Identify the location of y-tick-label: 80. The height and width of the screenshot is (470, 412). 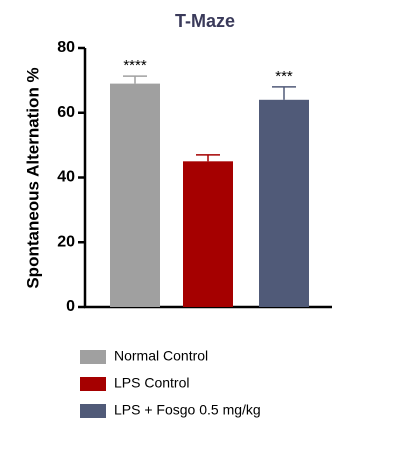
(66, 47).